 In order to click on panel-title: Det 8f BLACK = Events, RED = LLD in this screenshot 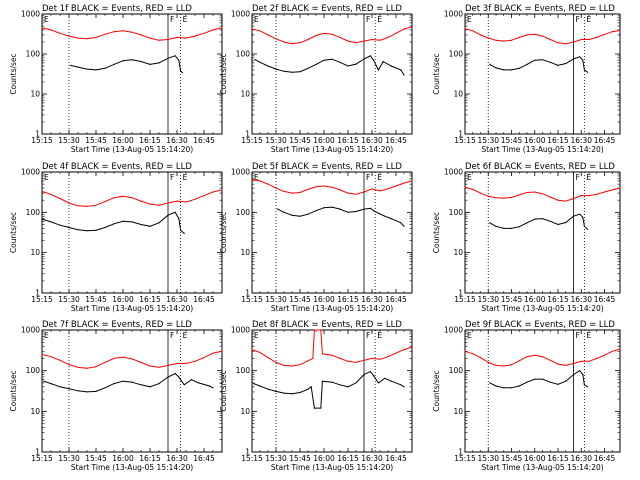, I will do `click(327, 325)`.